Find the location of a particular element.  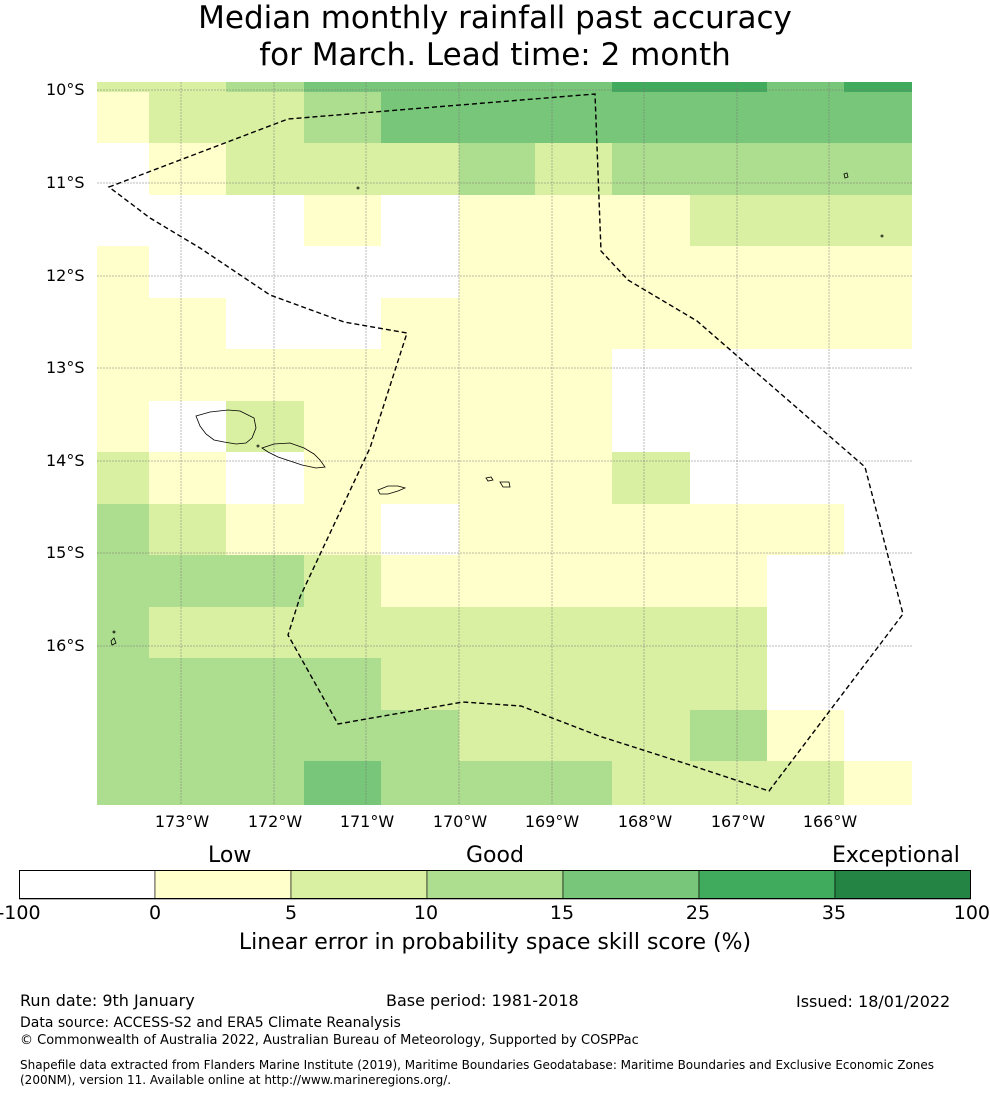

lon-label: 171°W is located at coordinates (367, 821).